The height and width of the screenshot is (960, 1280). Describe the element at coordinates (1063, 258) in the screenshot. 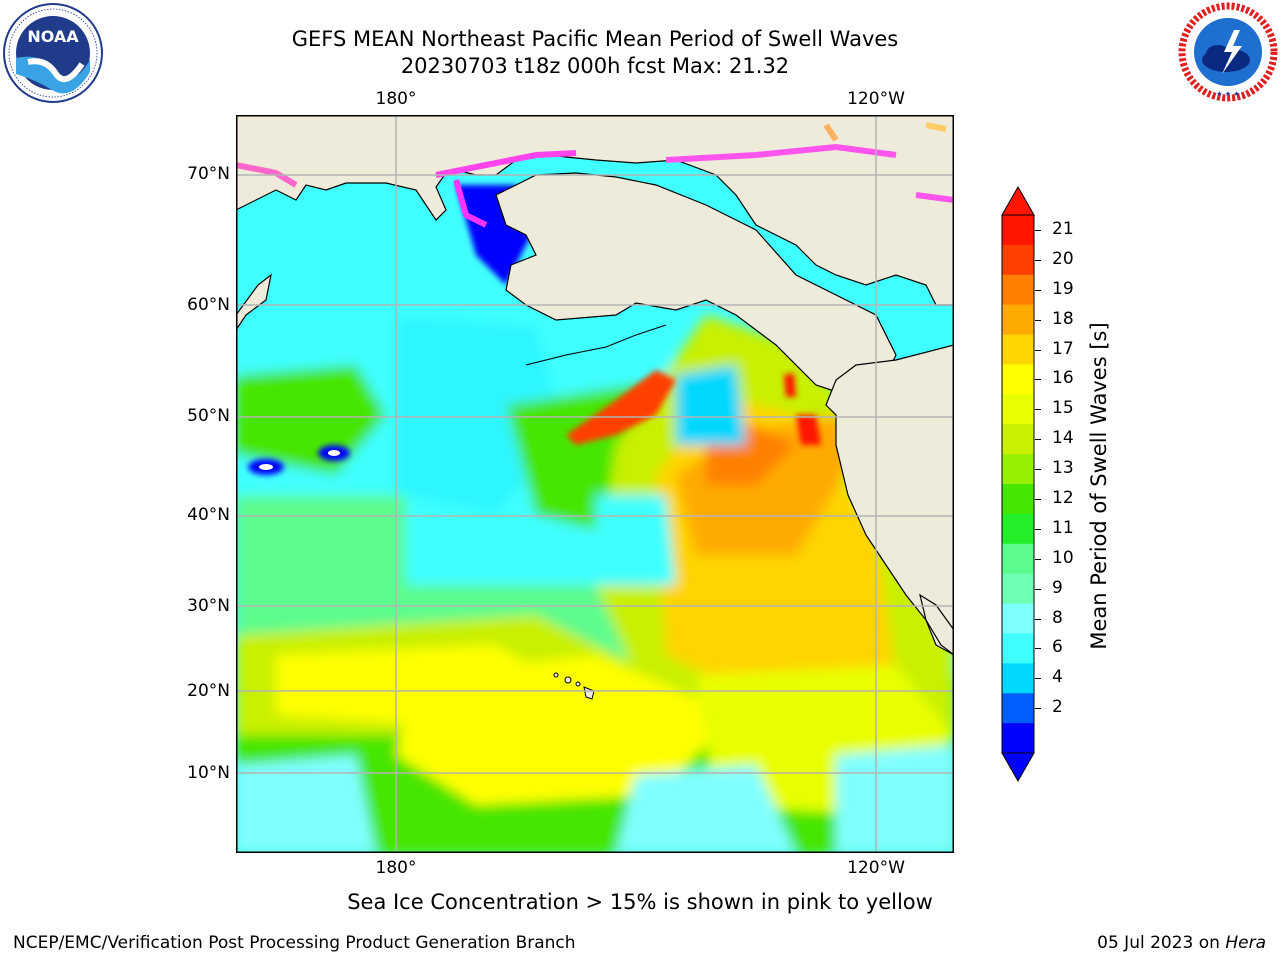

I see `colorbar-tick-label: 20` at that location.